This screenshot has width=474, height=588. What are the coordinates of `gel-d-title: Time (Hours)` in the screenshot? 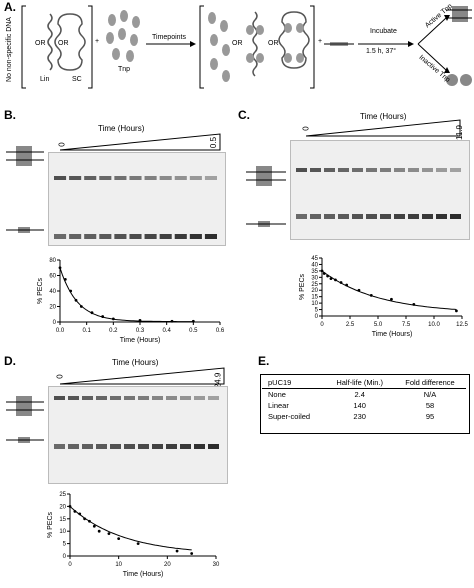 It's located at (135, 362).